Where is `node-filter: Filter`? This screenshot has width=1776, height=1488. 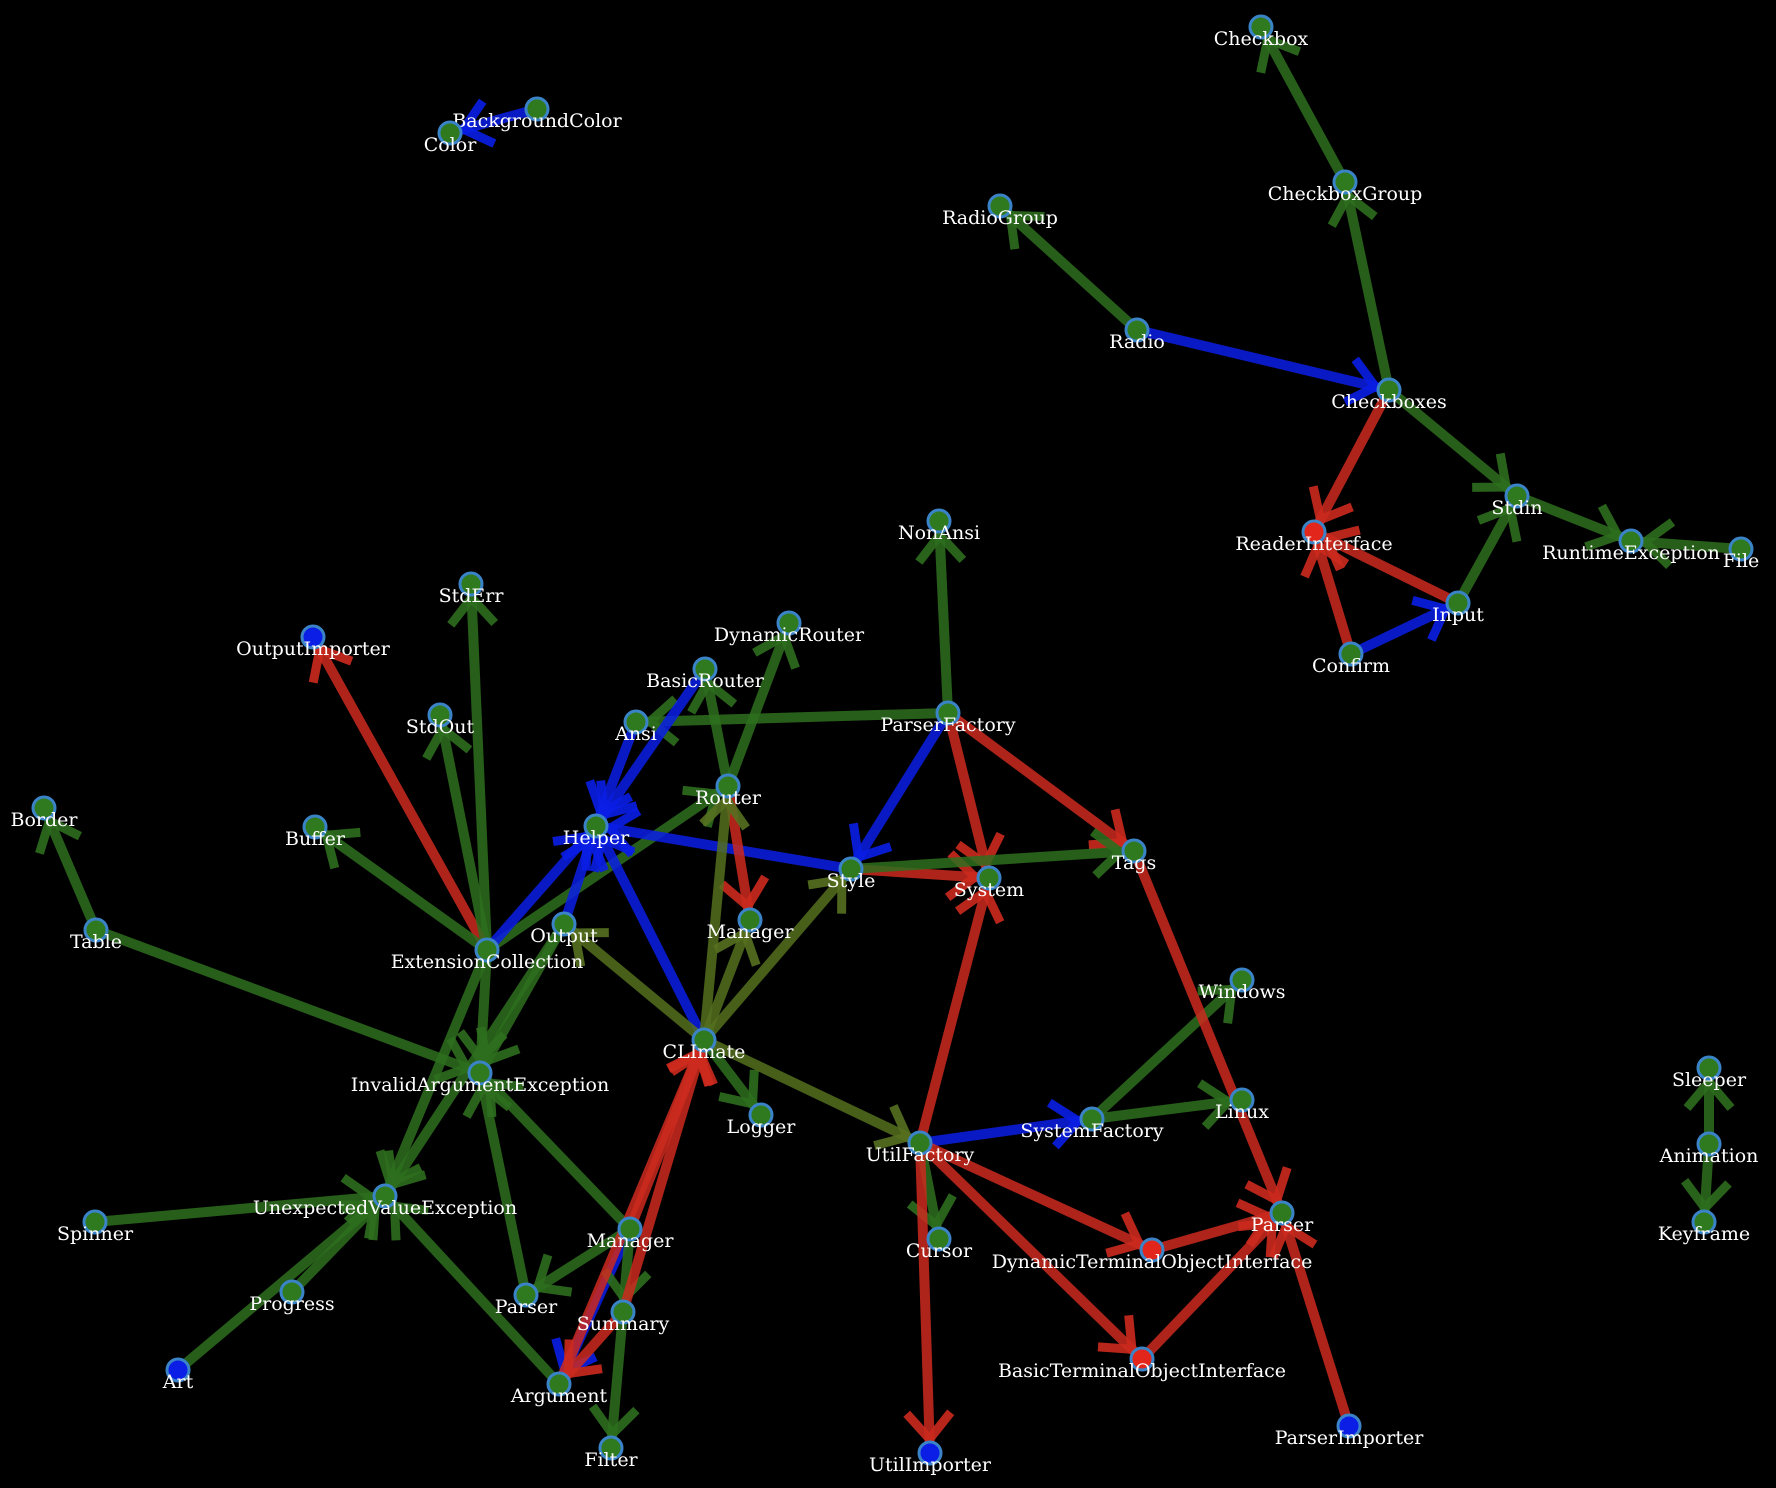 node-filter: Filter is located at coordinates (611, 1454).